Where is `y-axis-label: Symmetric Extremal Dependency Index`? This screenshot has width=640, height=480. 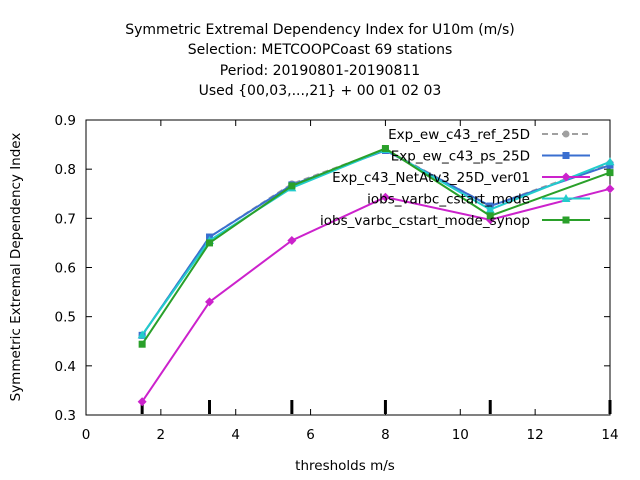
y-axis-label: Symmetric Extremal Dependency Index is located at coordinates (16, 267).